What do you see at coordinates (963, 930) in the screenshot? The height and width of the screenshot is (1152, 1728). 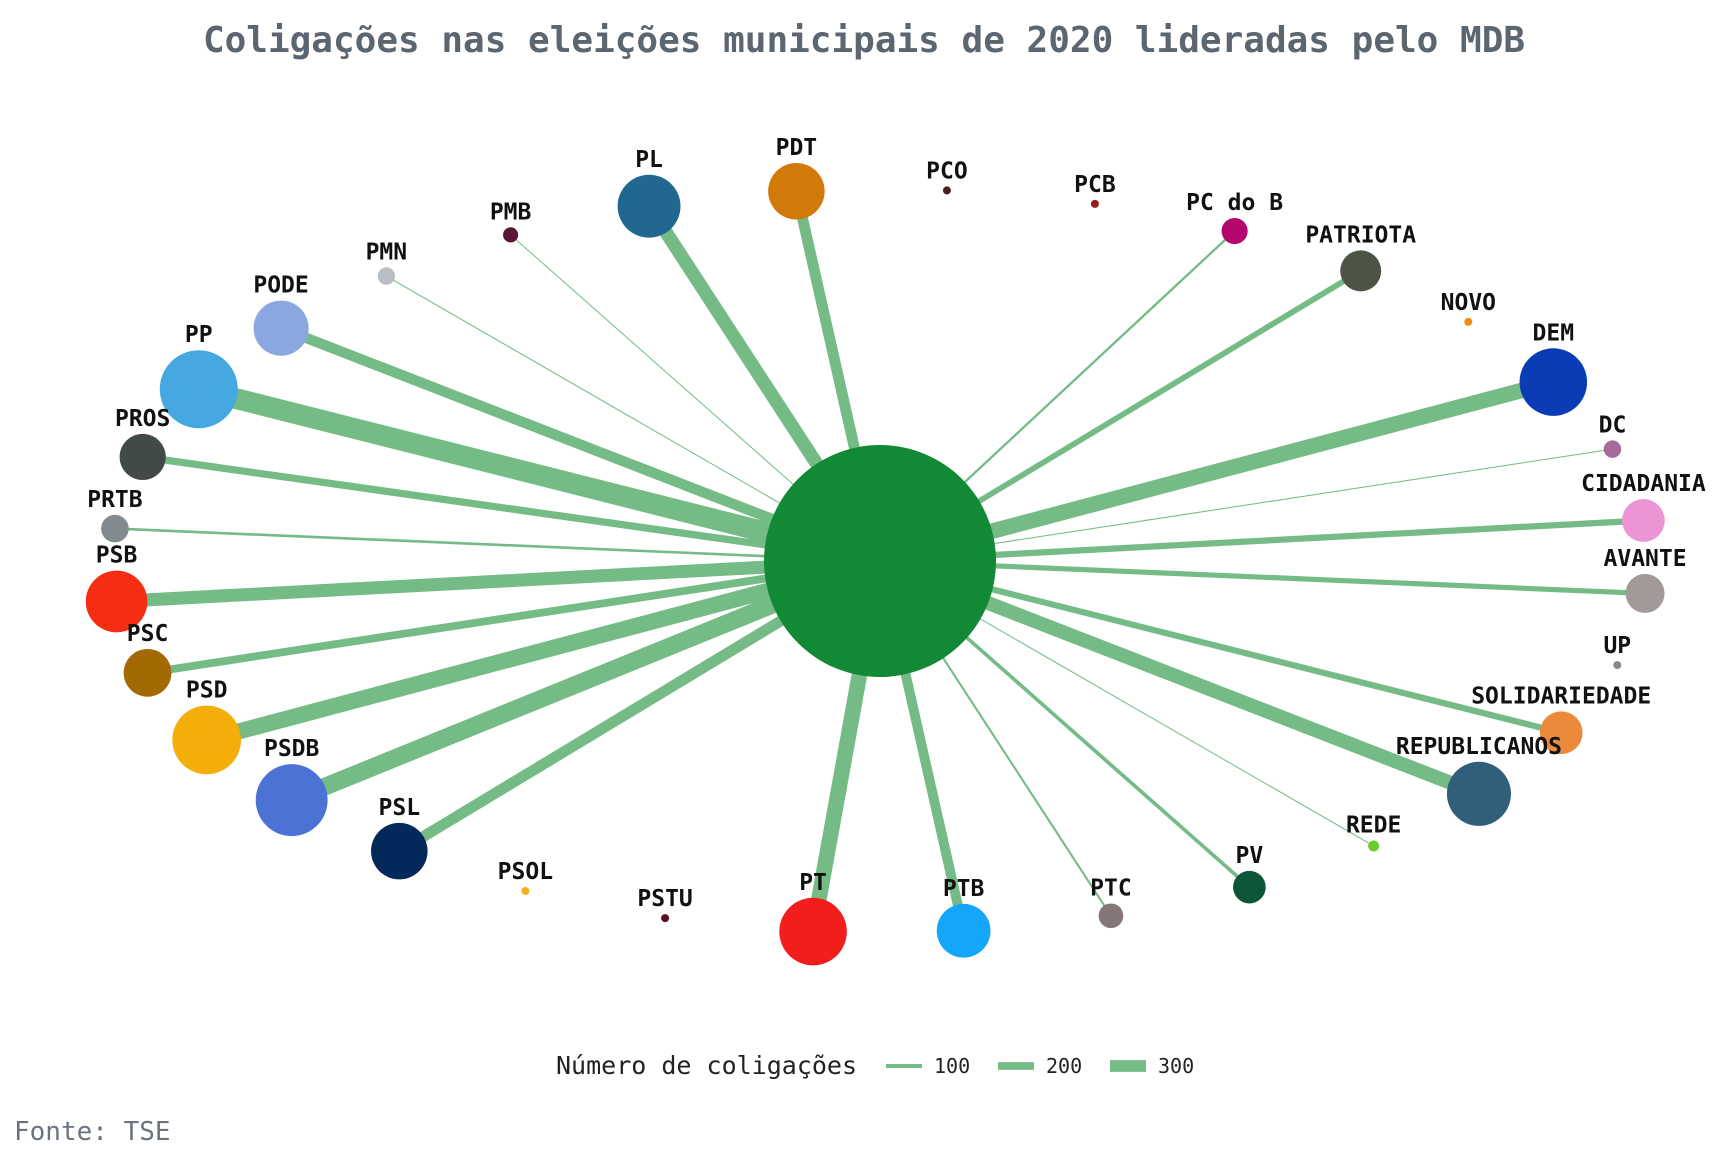 I see `node-ptb` at bounding box center [963, 930].